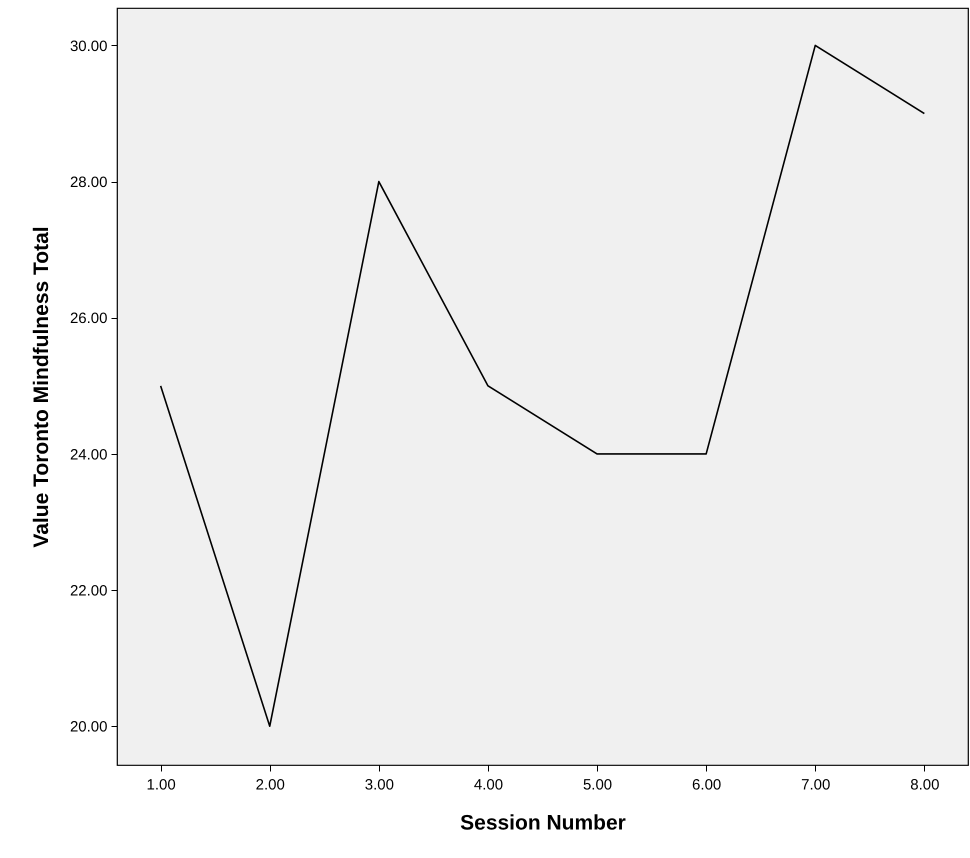 Image resolution: width=970 pixels, height=858 pixels. Describe the element at coordinates (925, 785) in the screenshot. I see `x-tick-label: 8.00` at that location.